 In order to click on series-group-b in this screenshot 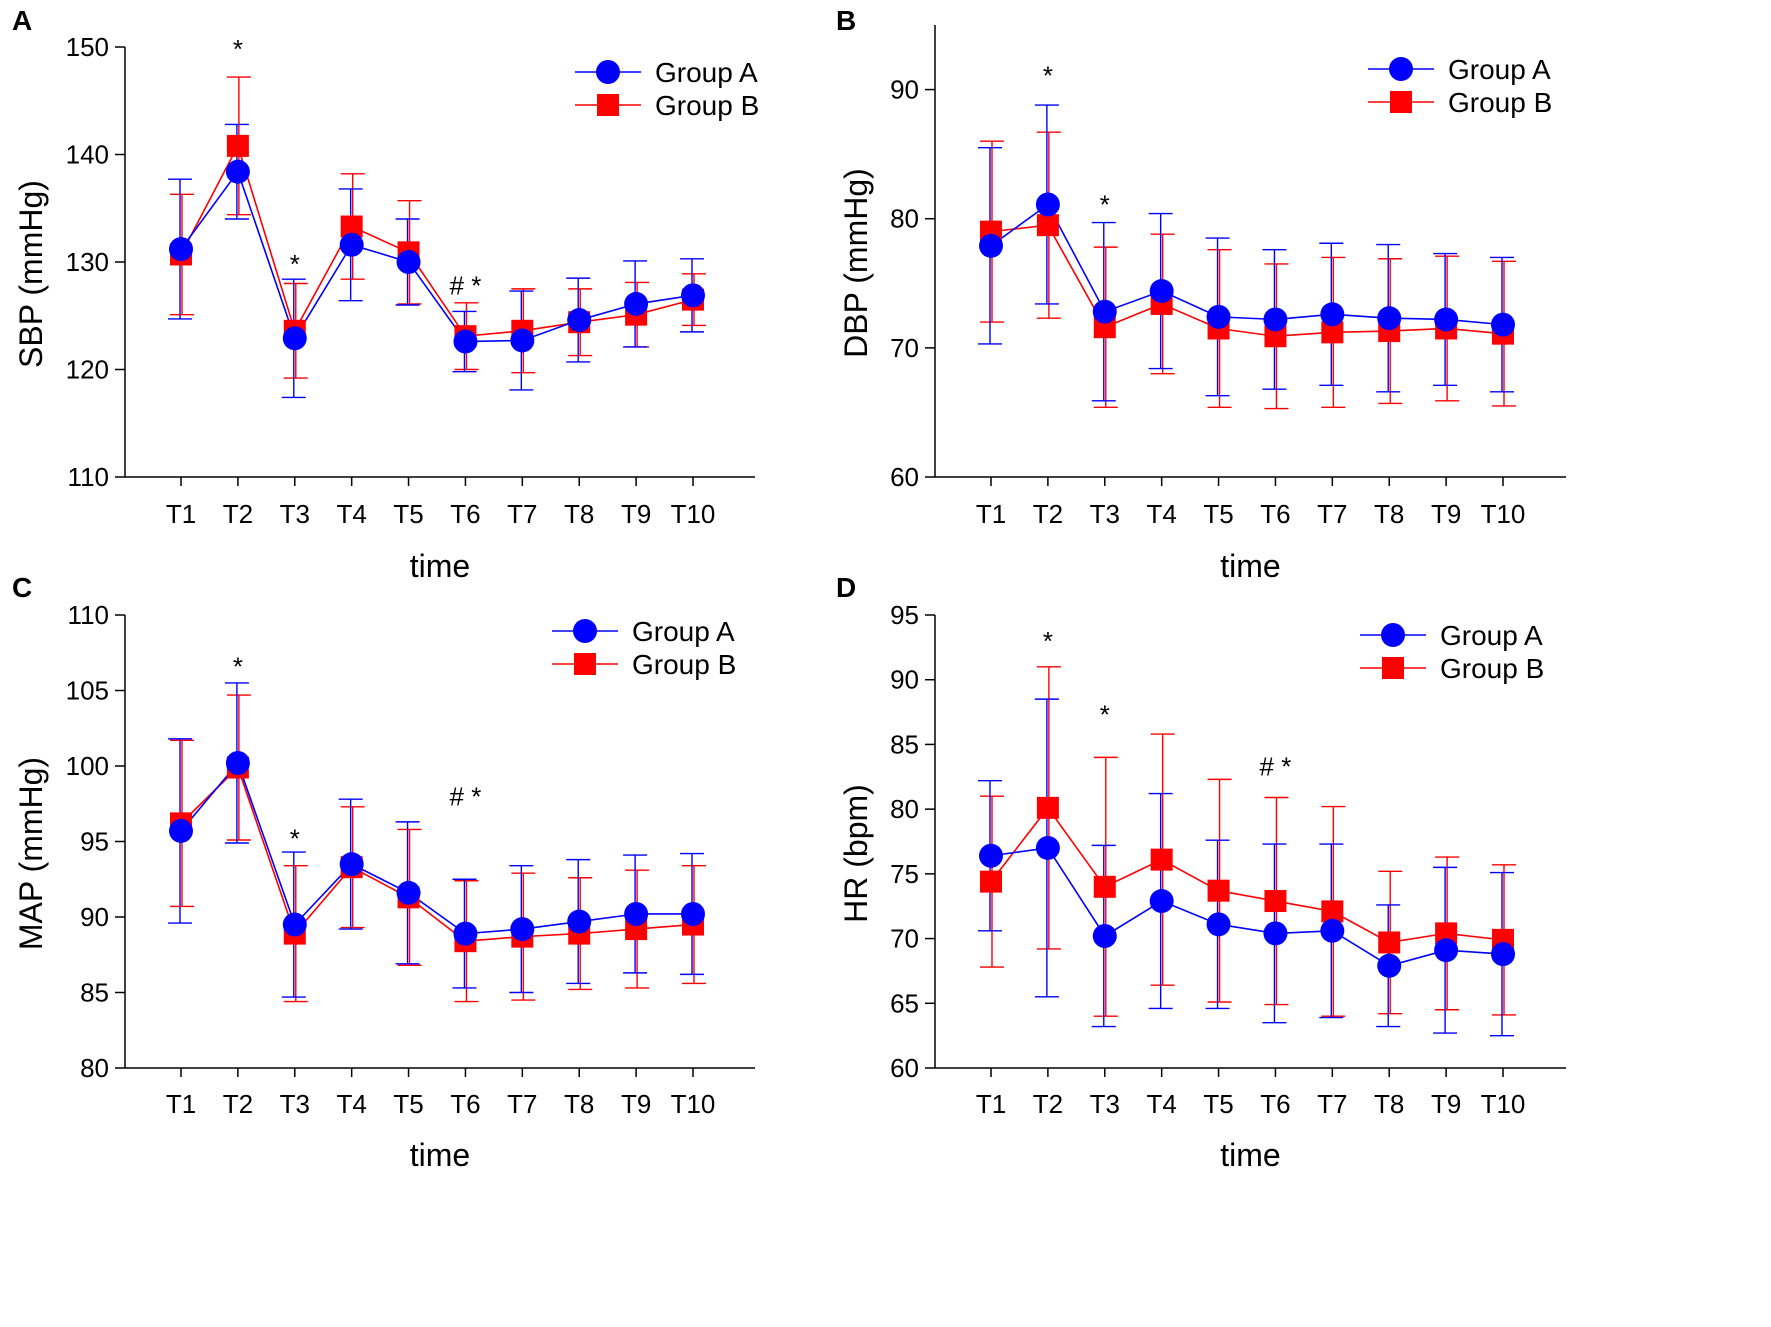, I will do `click(1248, 270)`.